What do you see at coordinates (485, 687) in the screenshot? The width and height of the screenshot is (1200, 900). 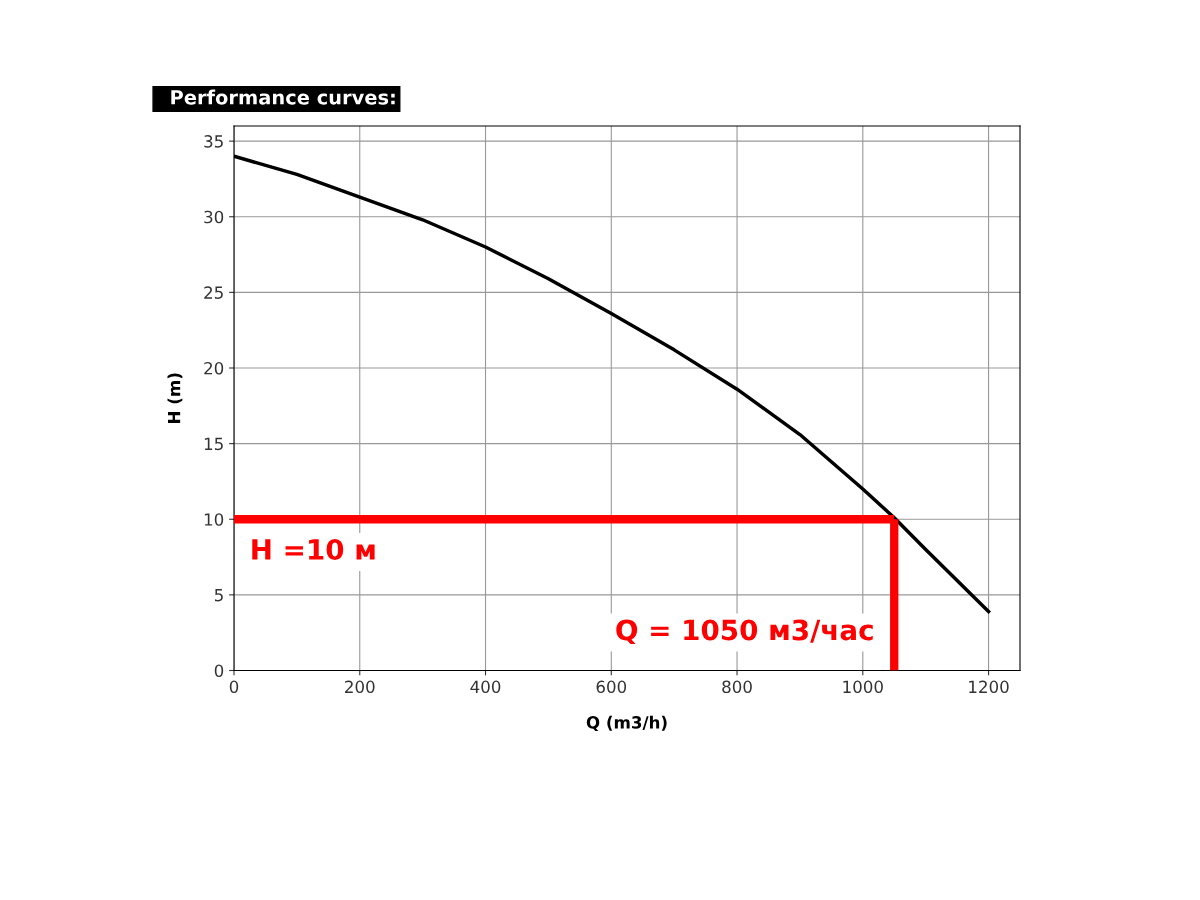 I see `x-tick-label: 400` at bounding box center [485, 687].